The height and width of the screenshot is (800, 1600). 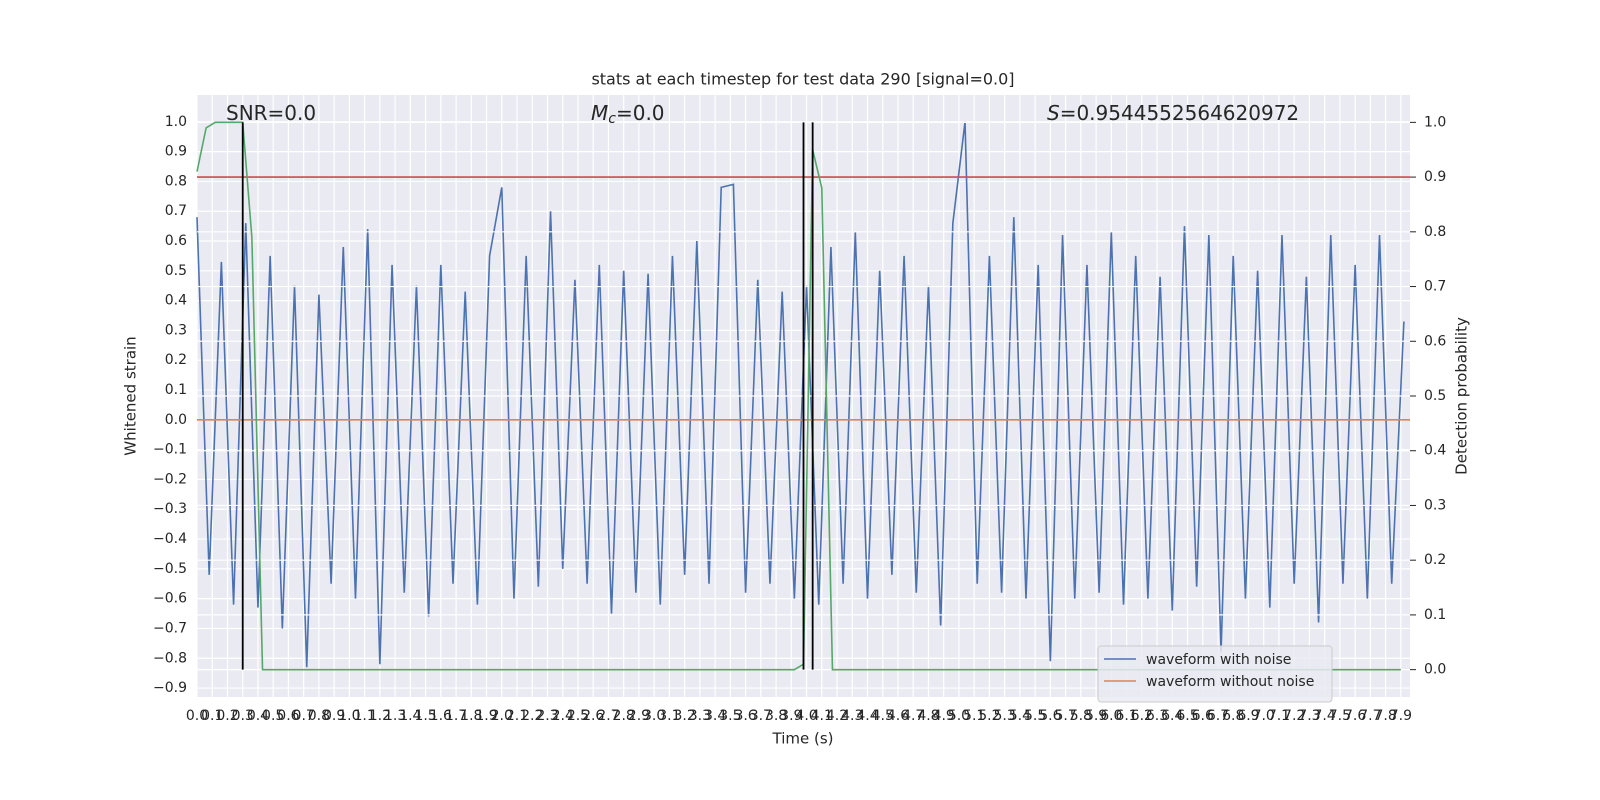 I want to click on x-tick-label: 3.7, so click(x=761, y=716).